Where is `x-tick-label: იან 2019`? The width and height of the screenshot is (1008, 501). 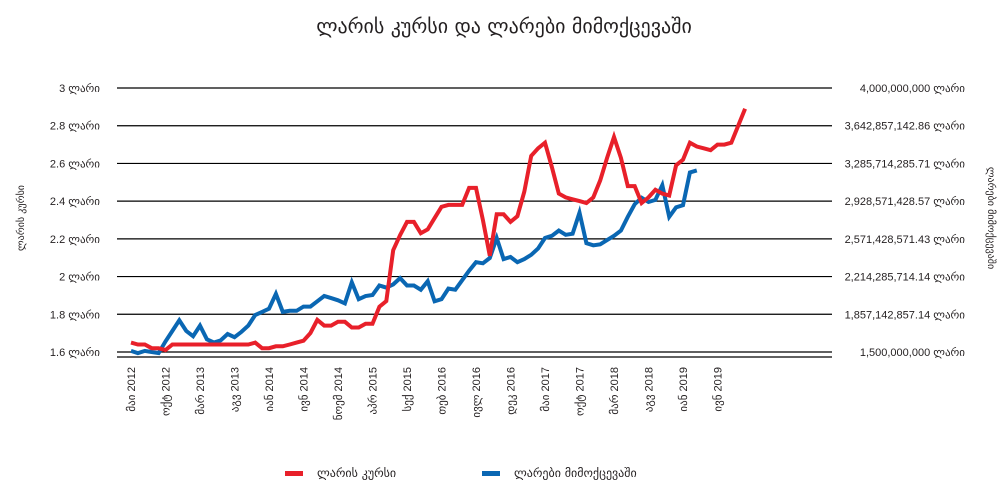
x-tick-label: იან 2019 is located at coordinates (683, 389).